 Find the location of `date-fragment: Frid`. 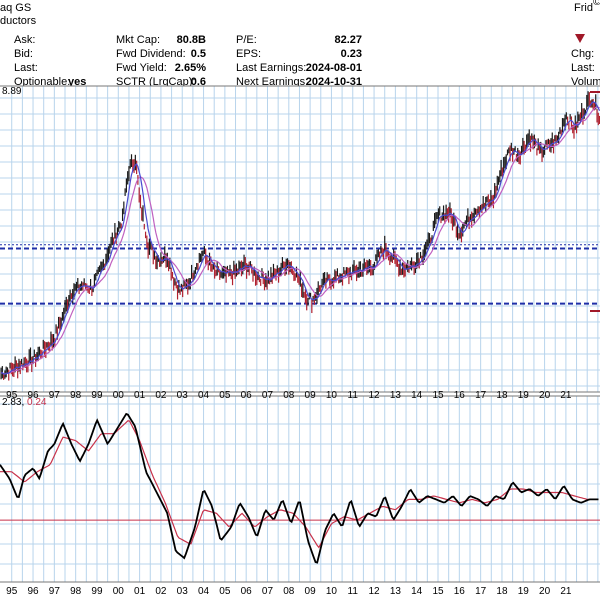

date-fragment: Frid is located at coordinates (583, 8).